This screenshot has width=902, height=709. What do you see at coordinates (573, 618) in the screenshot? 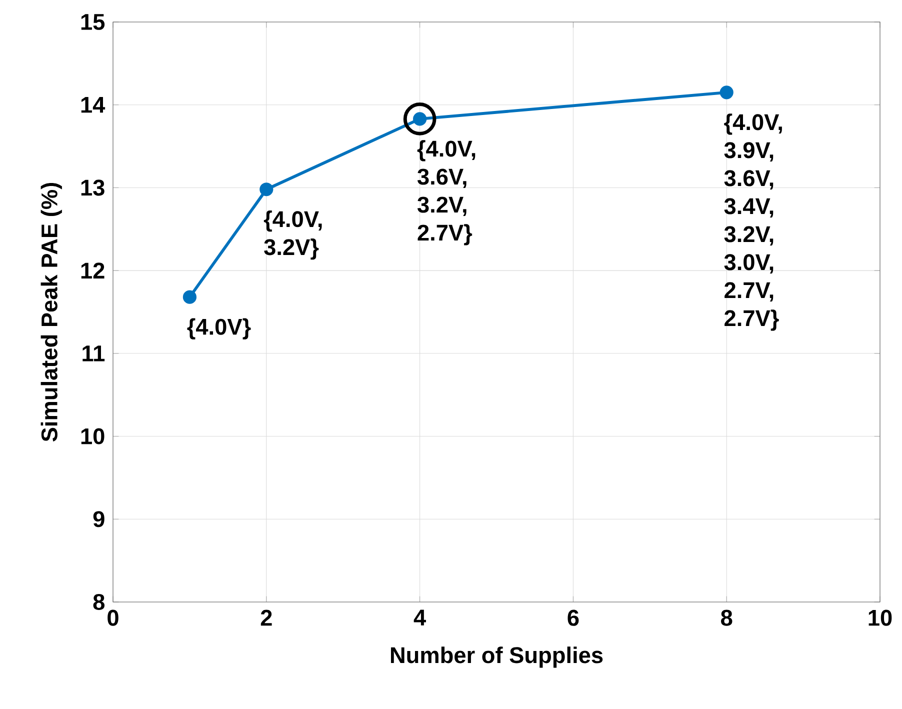
I see `x-tick-label: 6` at bounding box center [573, 618].